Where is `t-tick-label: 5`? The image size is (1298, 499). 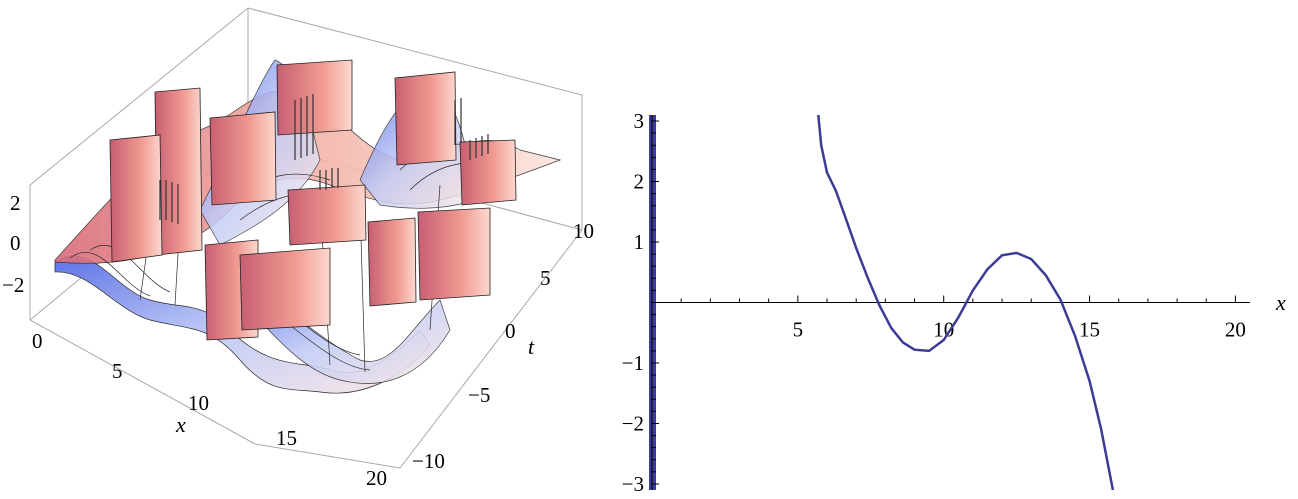
t-tick-label: 5 is located at coordinates (545, 278).